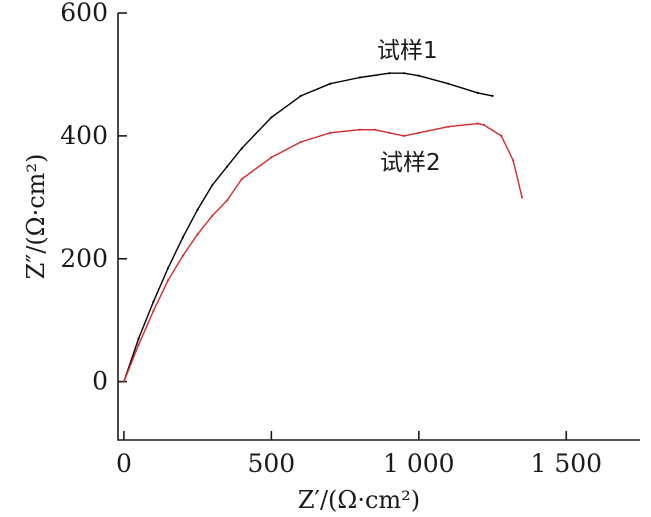 This screenshot has height=517, width=651. What do you see at coordinates (359, 500) in the screenshot?
I see `x-axis-title: Z′/(Ω·cm²)` at bounding box center [359, 500].